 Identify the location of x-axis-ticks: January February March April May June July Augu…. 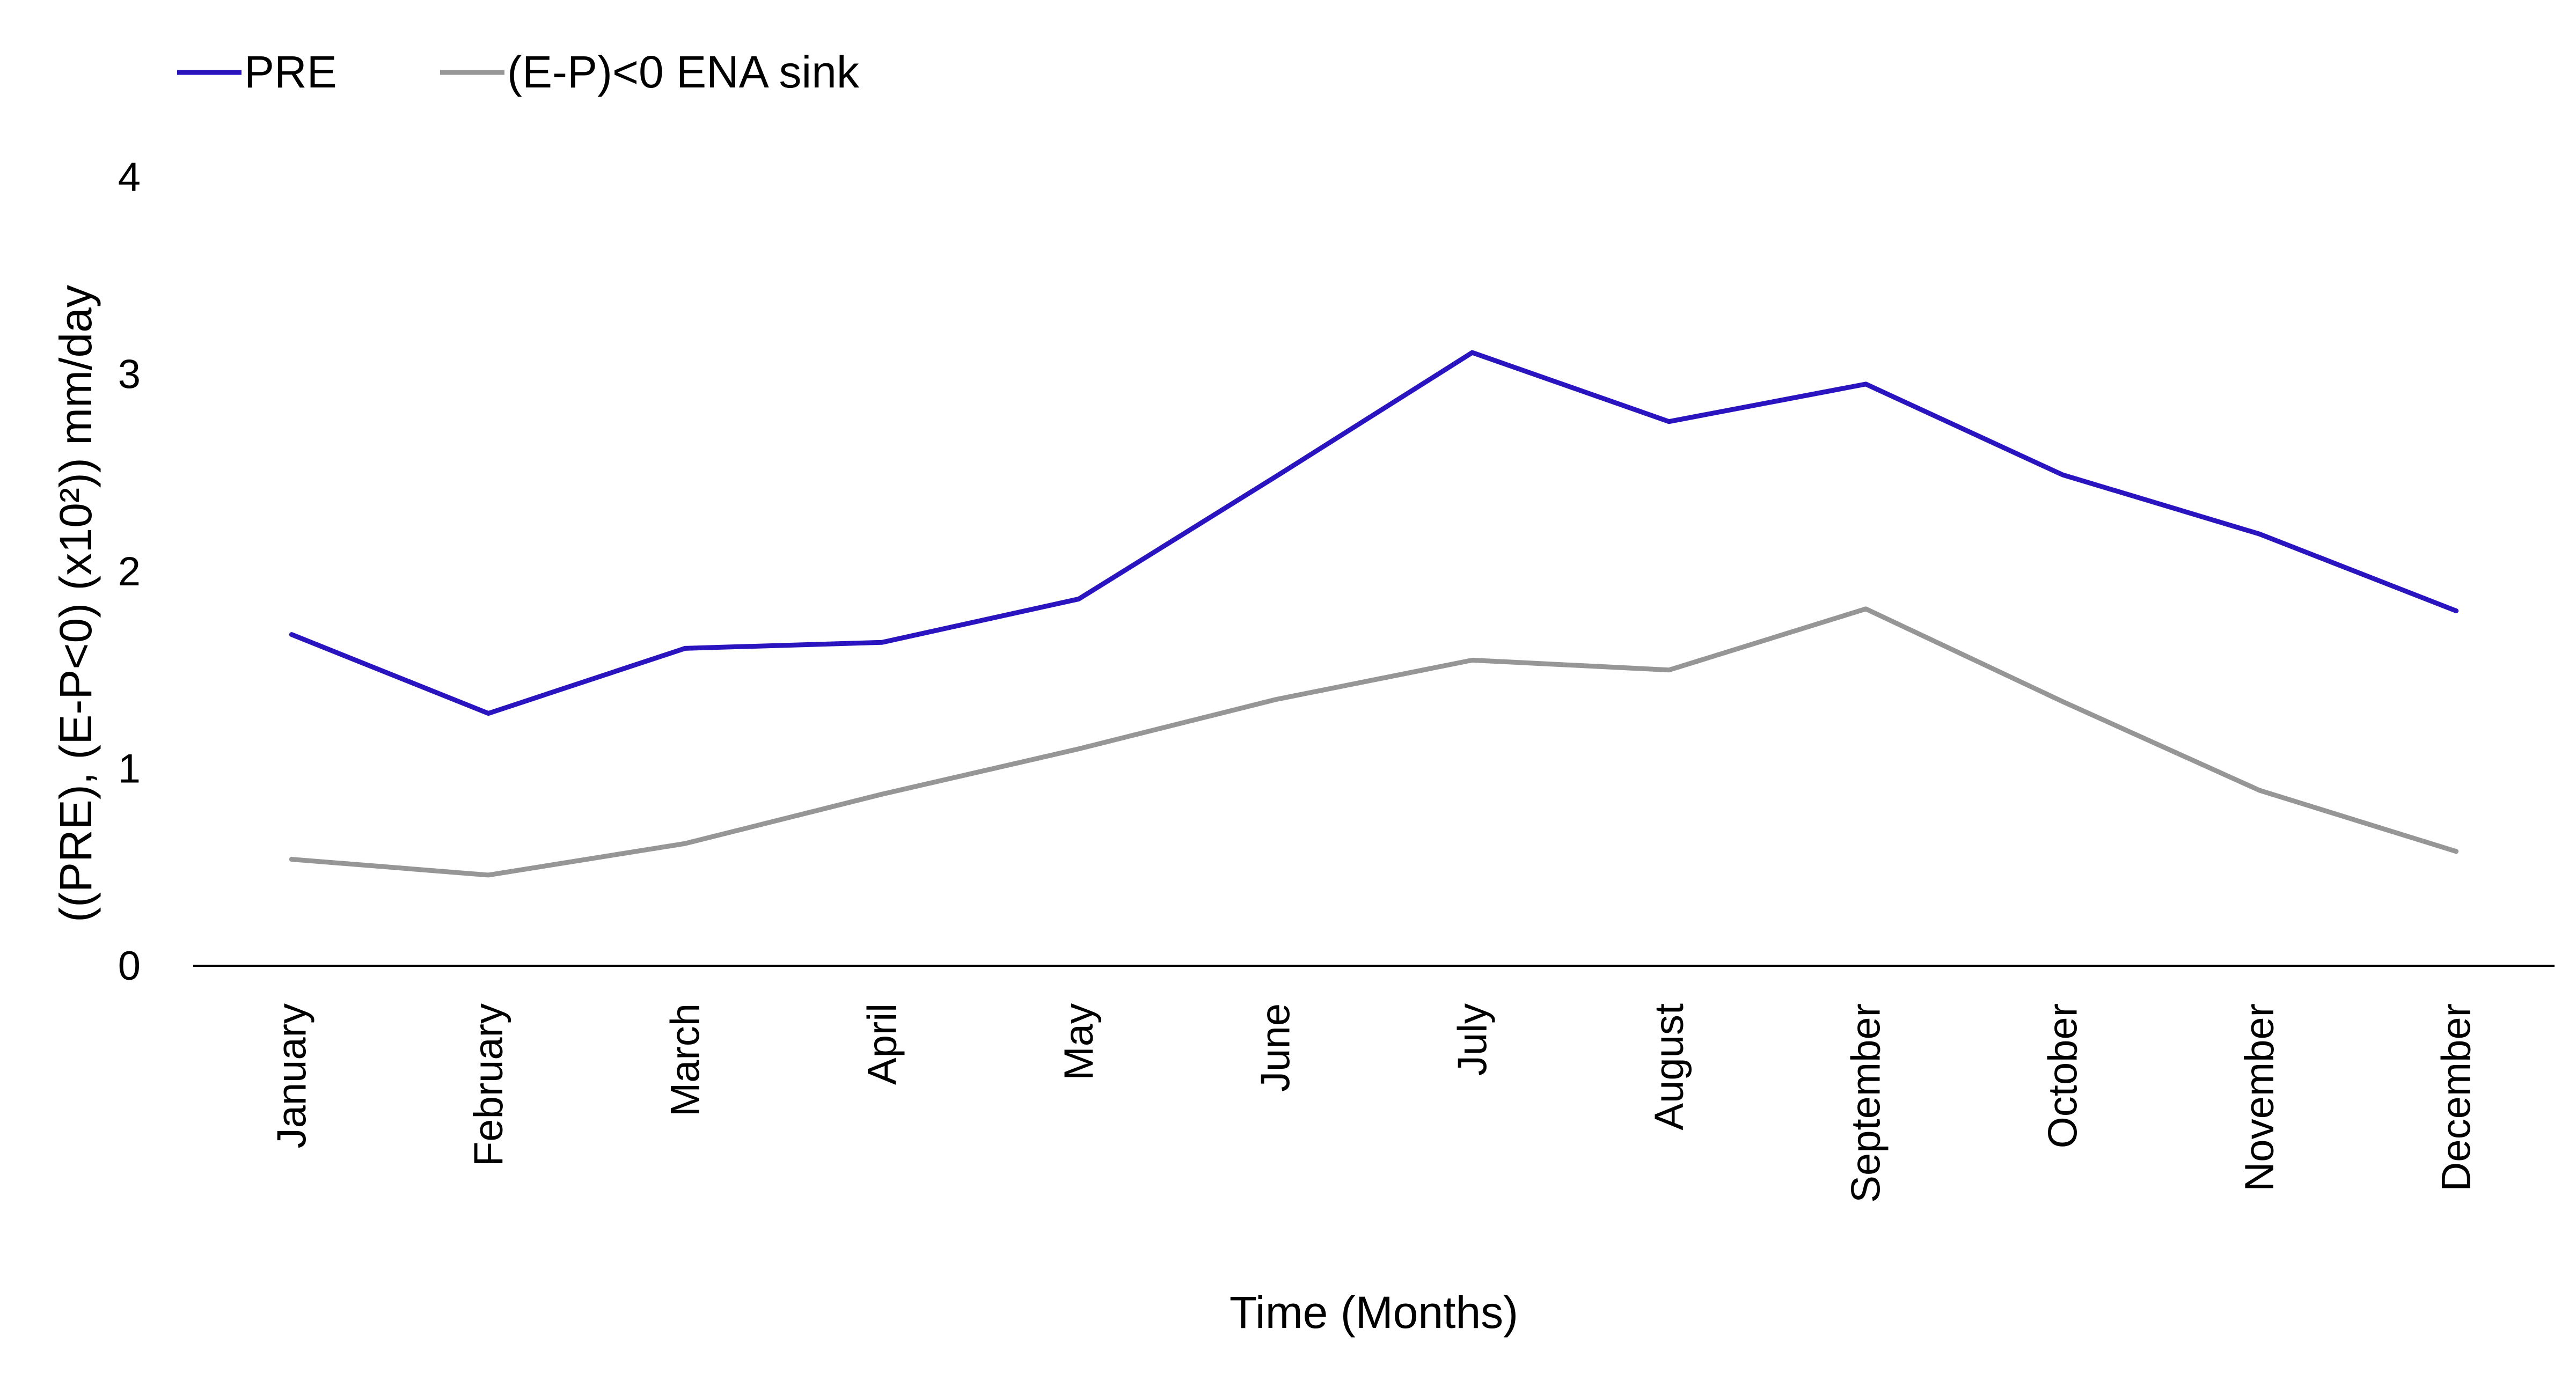
(1374, 1103).